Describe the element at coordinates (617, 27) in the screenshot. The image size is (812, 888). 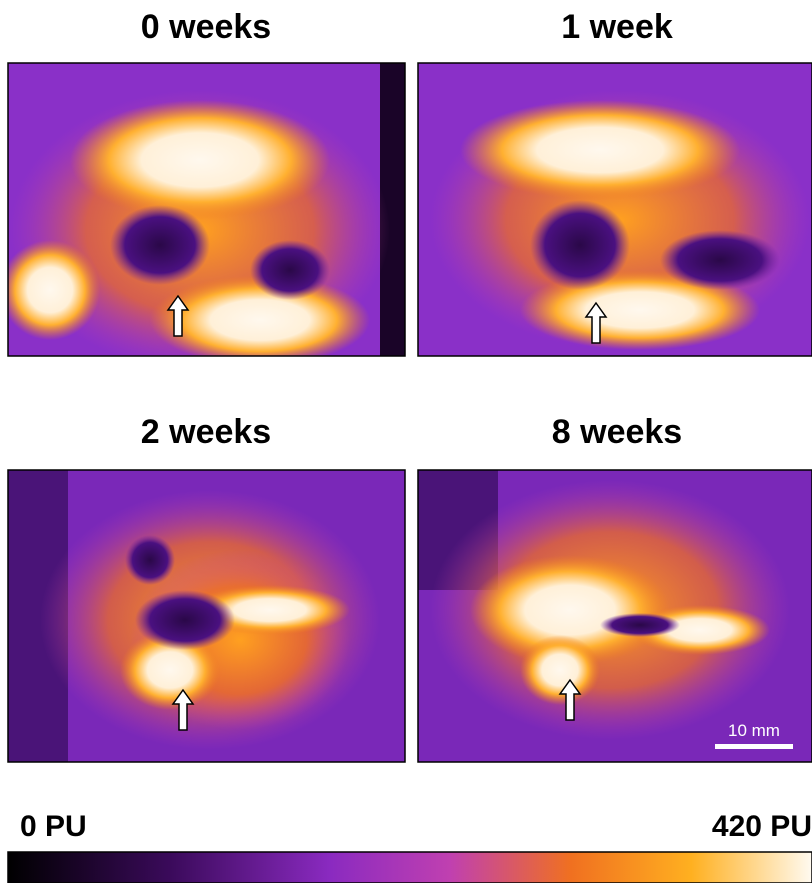
I see `panel-title: 1 week` at that location.